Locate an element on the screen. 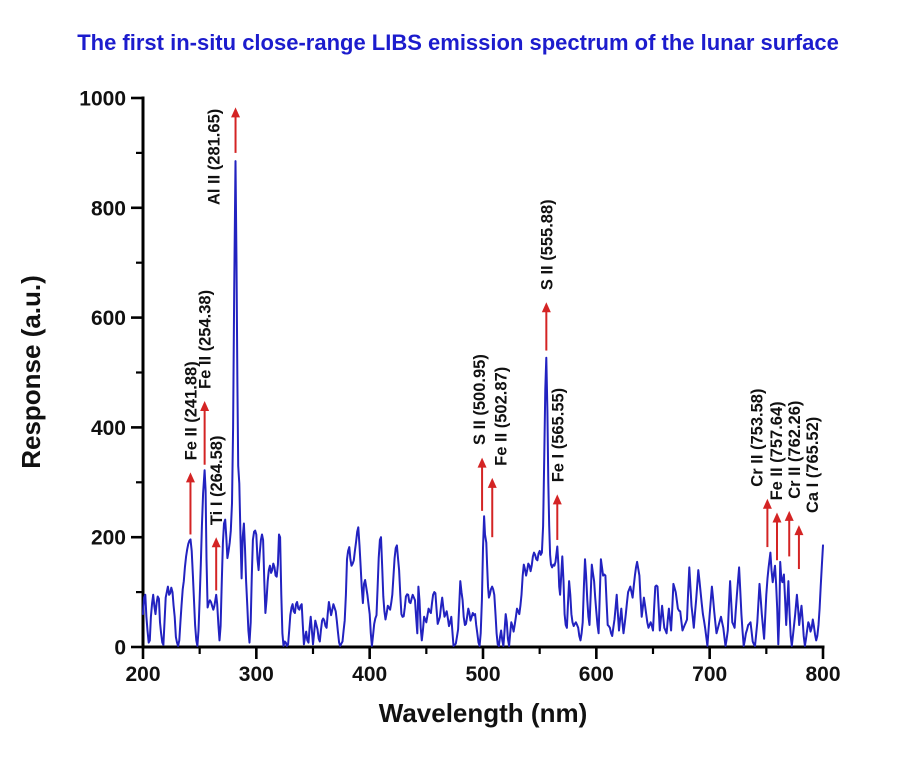 This screenshot has height=758, width=917. peak-label: Fe II (757.64) is located at coordinates (777, 450).